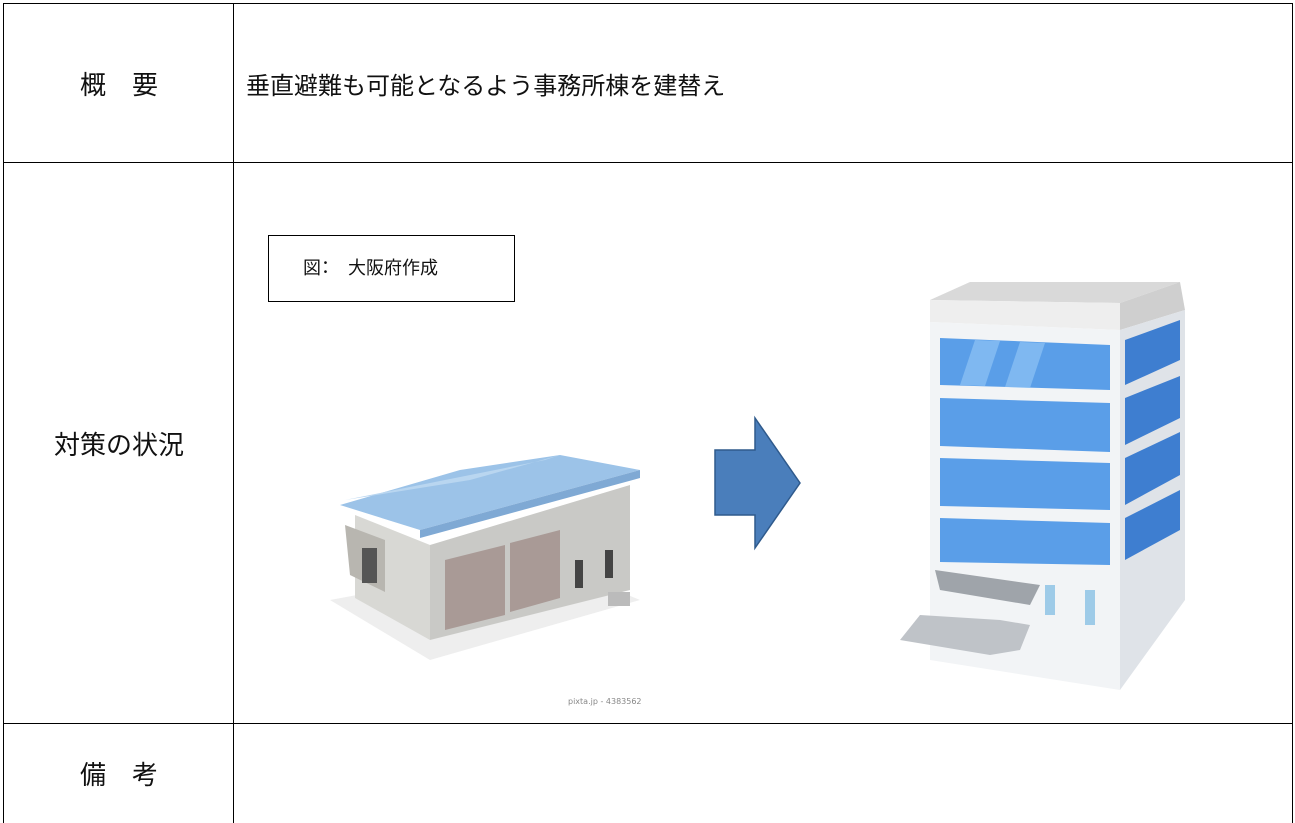 The height and width of the screenshot is (823, 1295). Describe the element at coordinates (118, 83) in the screenshot. I see `row-label: 概 要` at that location.